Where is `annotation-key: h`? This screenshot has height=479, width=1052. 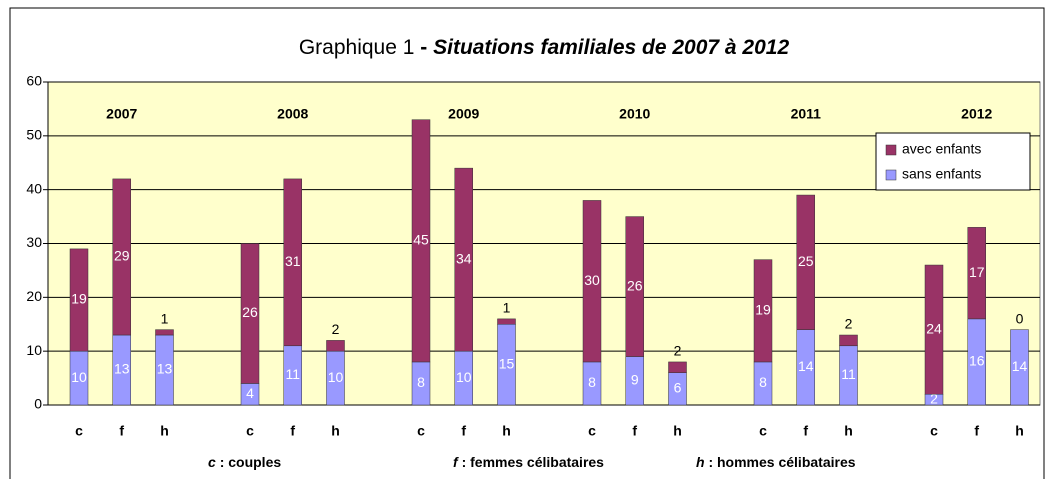 annotation-key: h is located at coordinates (700, 462).